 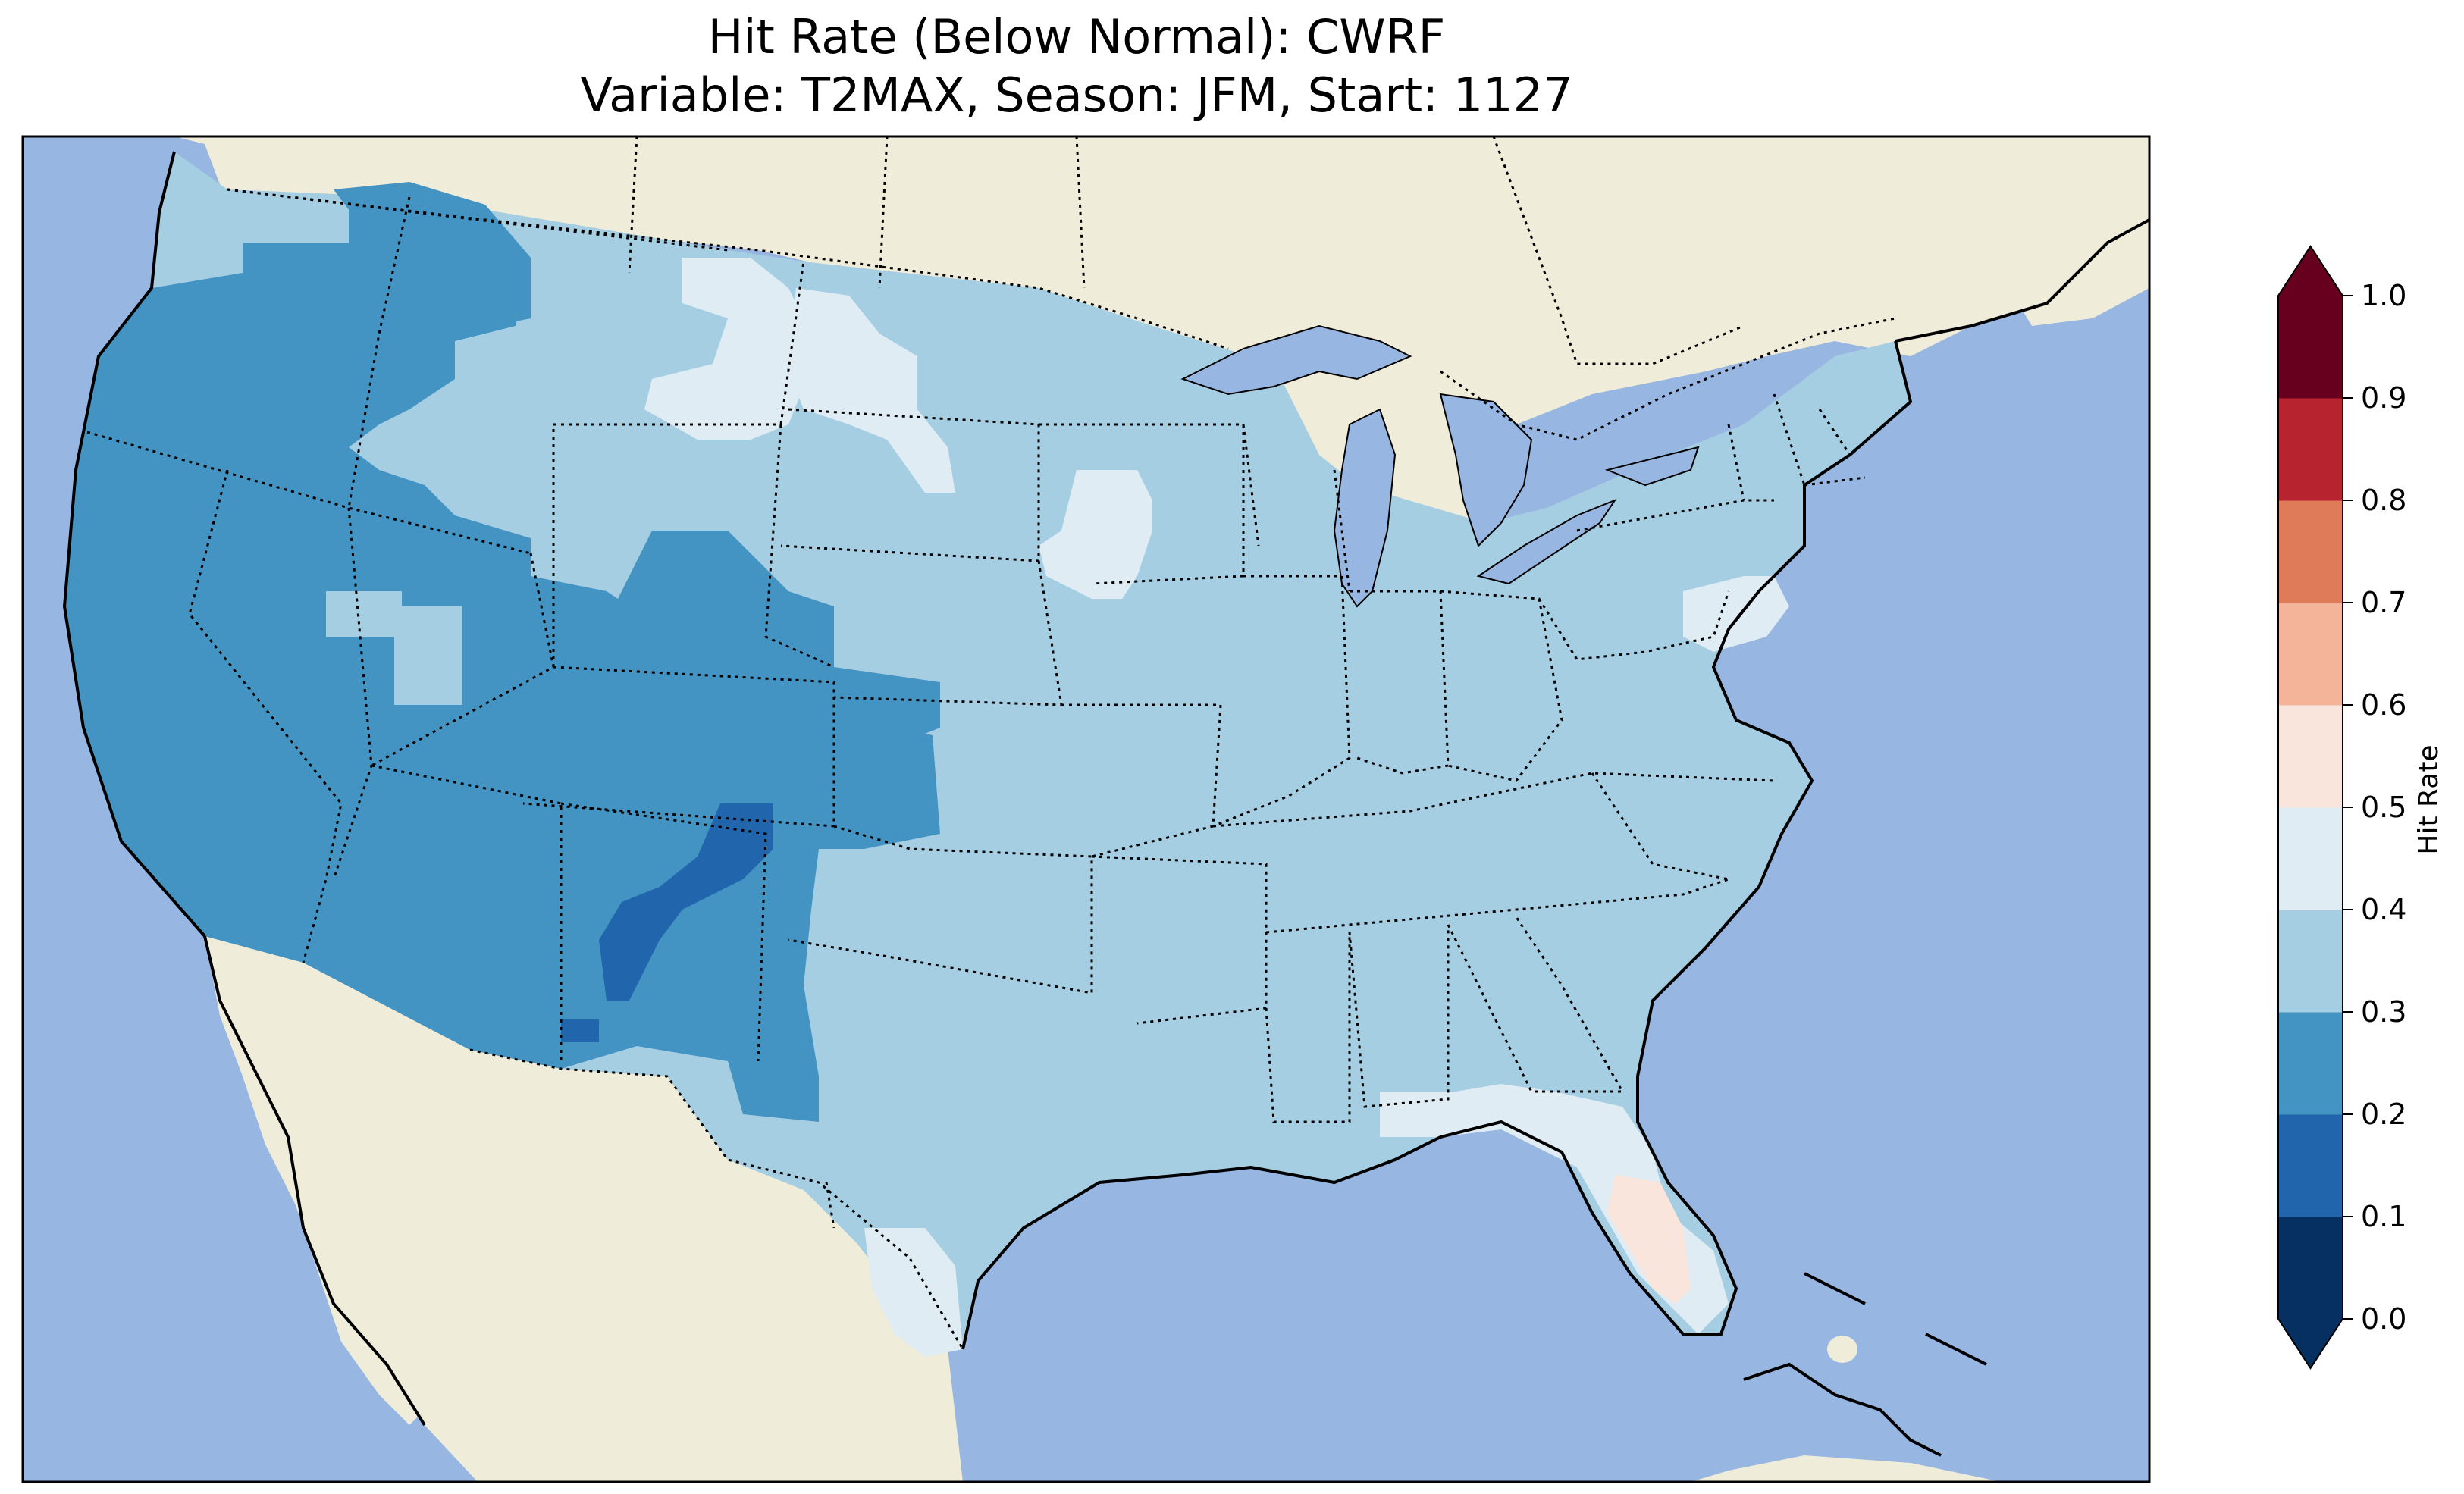 What do you see at coordinates (1296, 360) in the screenshot?
I see `lake-superior` at bounding box center [1296, 360].